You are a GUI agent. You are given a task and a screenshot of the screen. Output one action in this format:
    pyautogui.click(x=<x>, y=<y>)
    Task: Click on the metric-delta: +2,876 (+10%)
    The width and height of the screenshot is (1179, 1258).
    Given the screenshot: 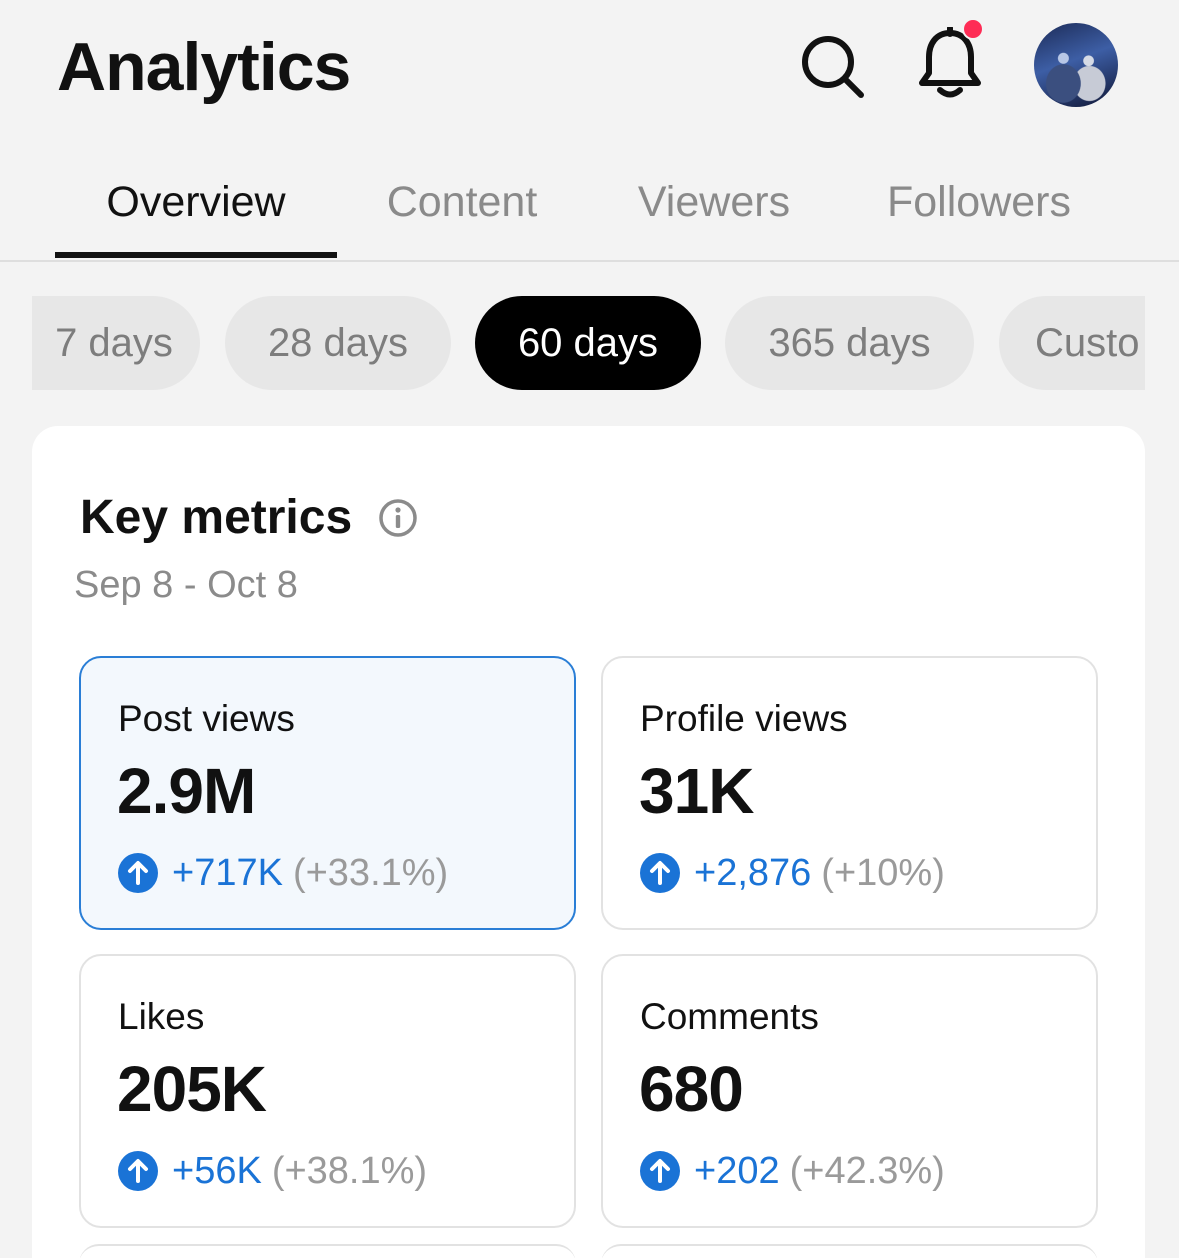 What is the action you would take?
    pyautogui.click(x=792, y=873)
    